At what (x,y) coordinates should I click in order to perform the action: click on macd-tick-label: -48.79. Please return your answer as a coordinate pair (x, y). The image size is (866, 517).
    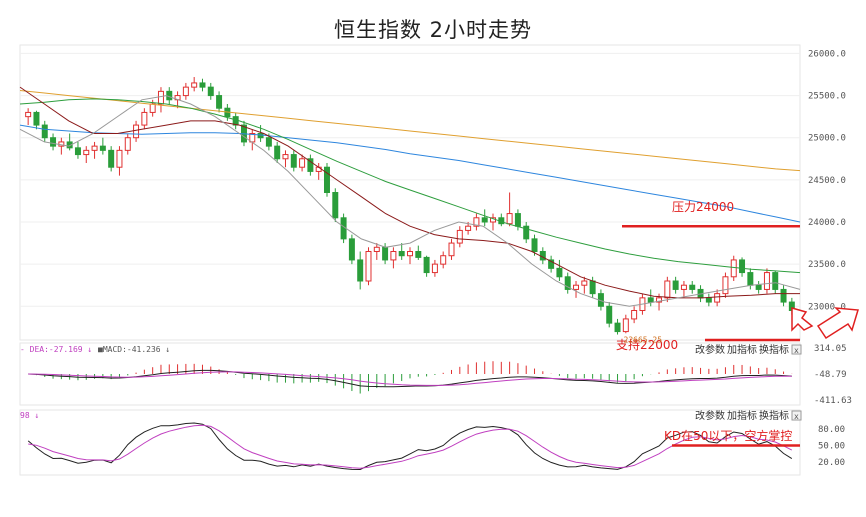
    Looking at the image, I should click on (830, 375).